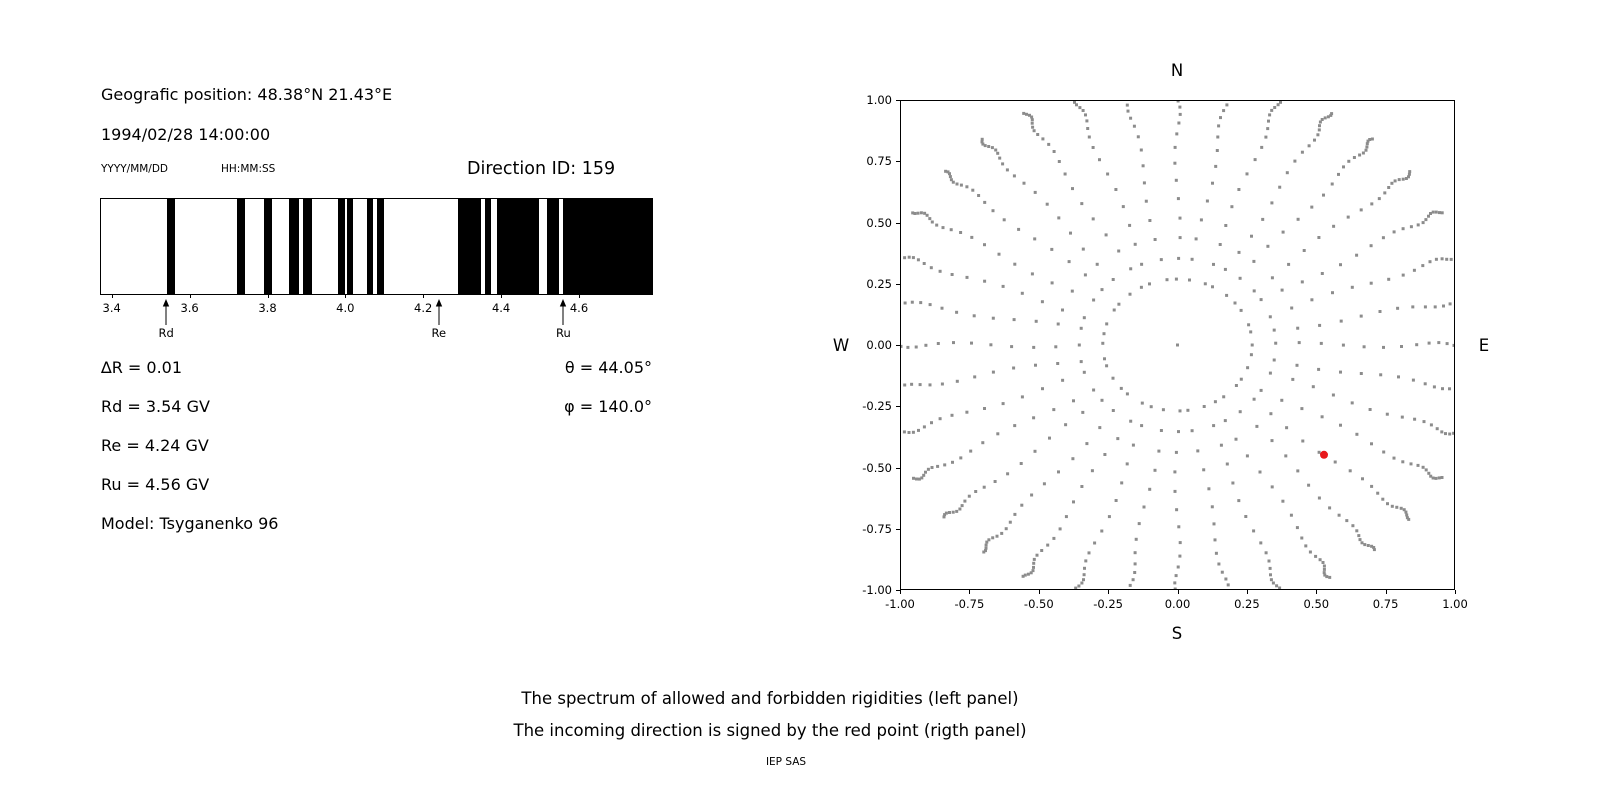 Image resolution: width=1600 pixels, height=800 pixels. I want to click on rigidity-spectrum-plot, so click(376, 246).